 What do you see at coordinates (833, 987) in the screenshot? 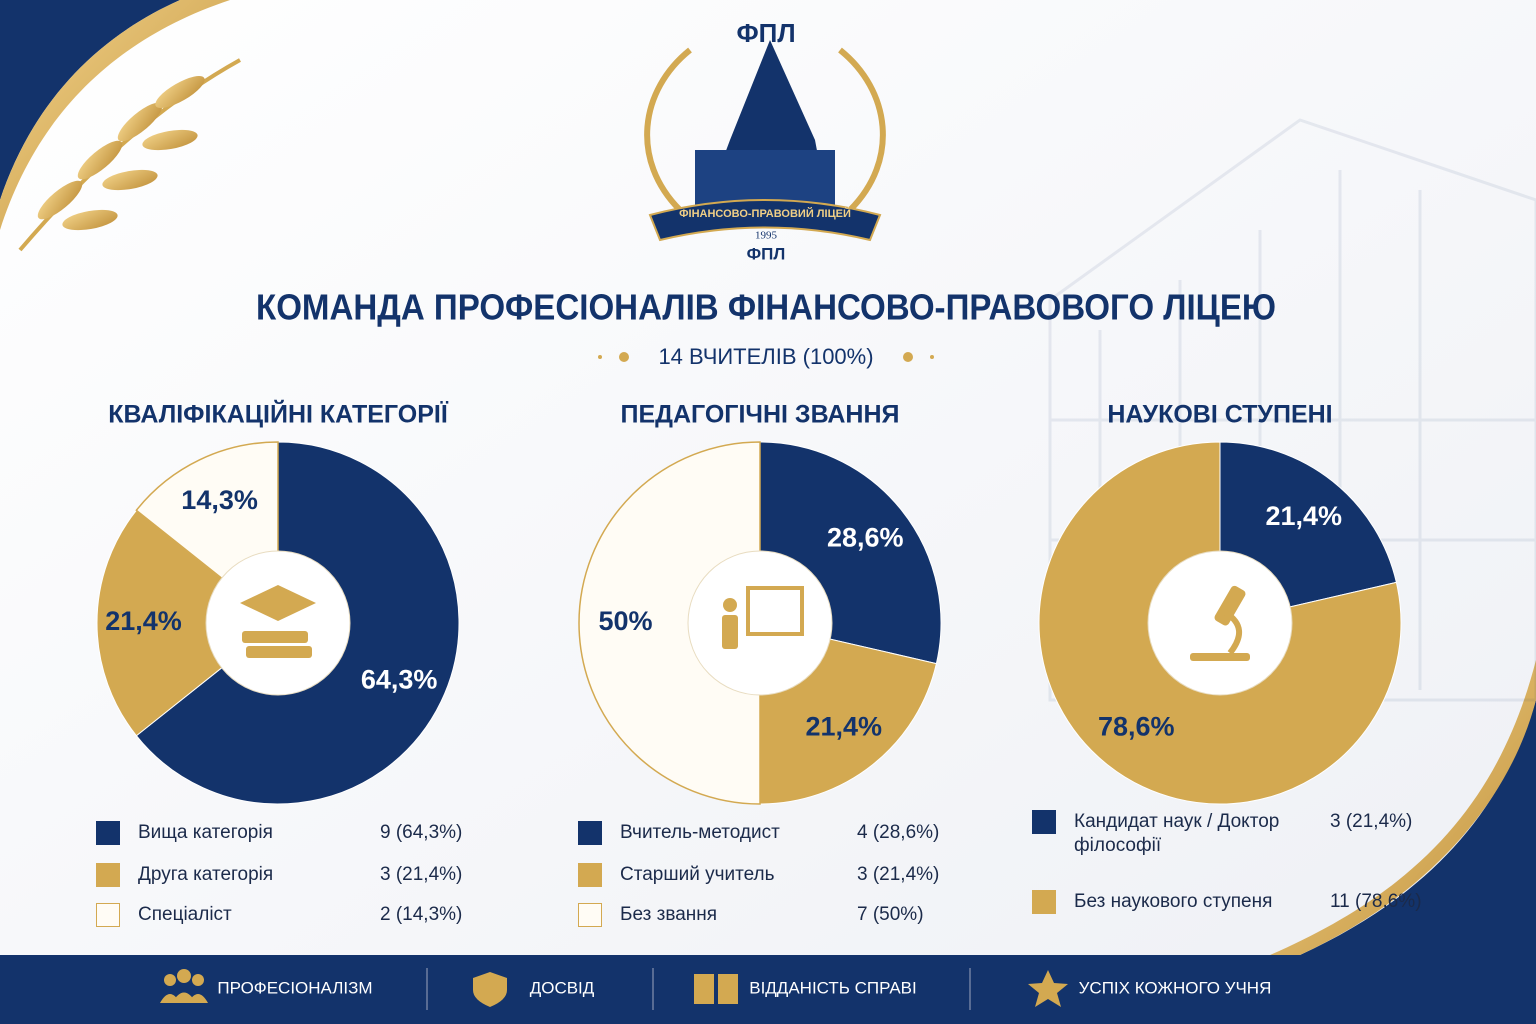
I see `footer-label: ВІДДАНІСТЬ СПРАВІ` at bounding box center [833, 987].